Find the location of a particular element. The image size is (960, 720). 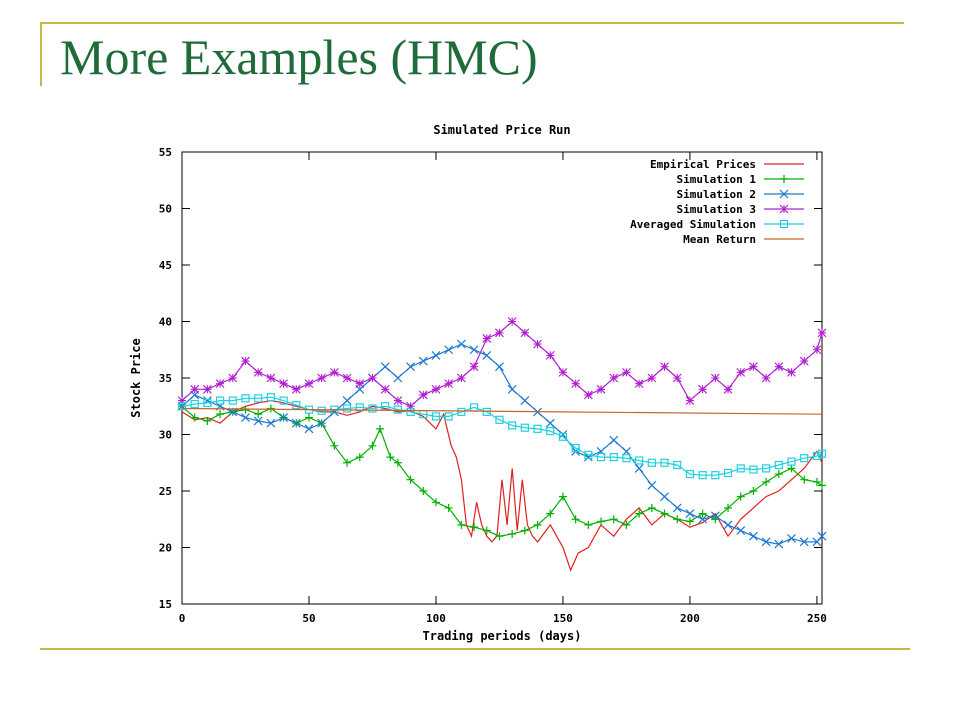

x-tick-label: 200 is located at coordinates (690, 618).